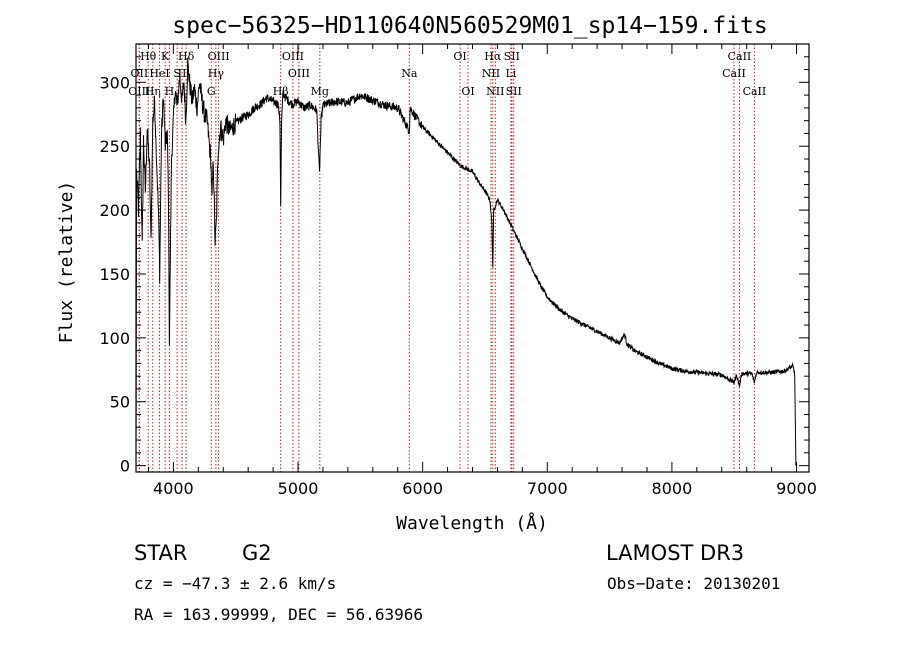  I want to click on y-axis-label: Flux (relative), so click(66, 262).